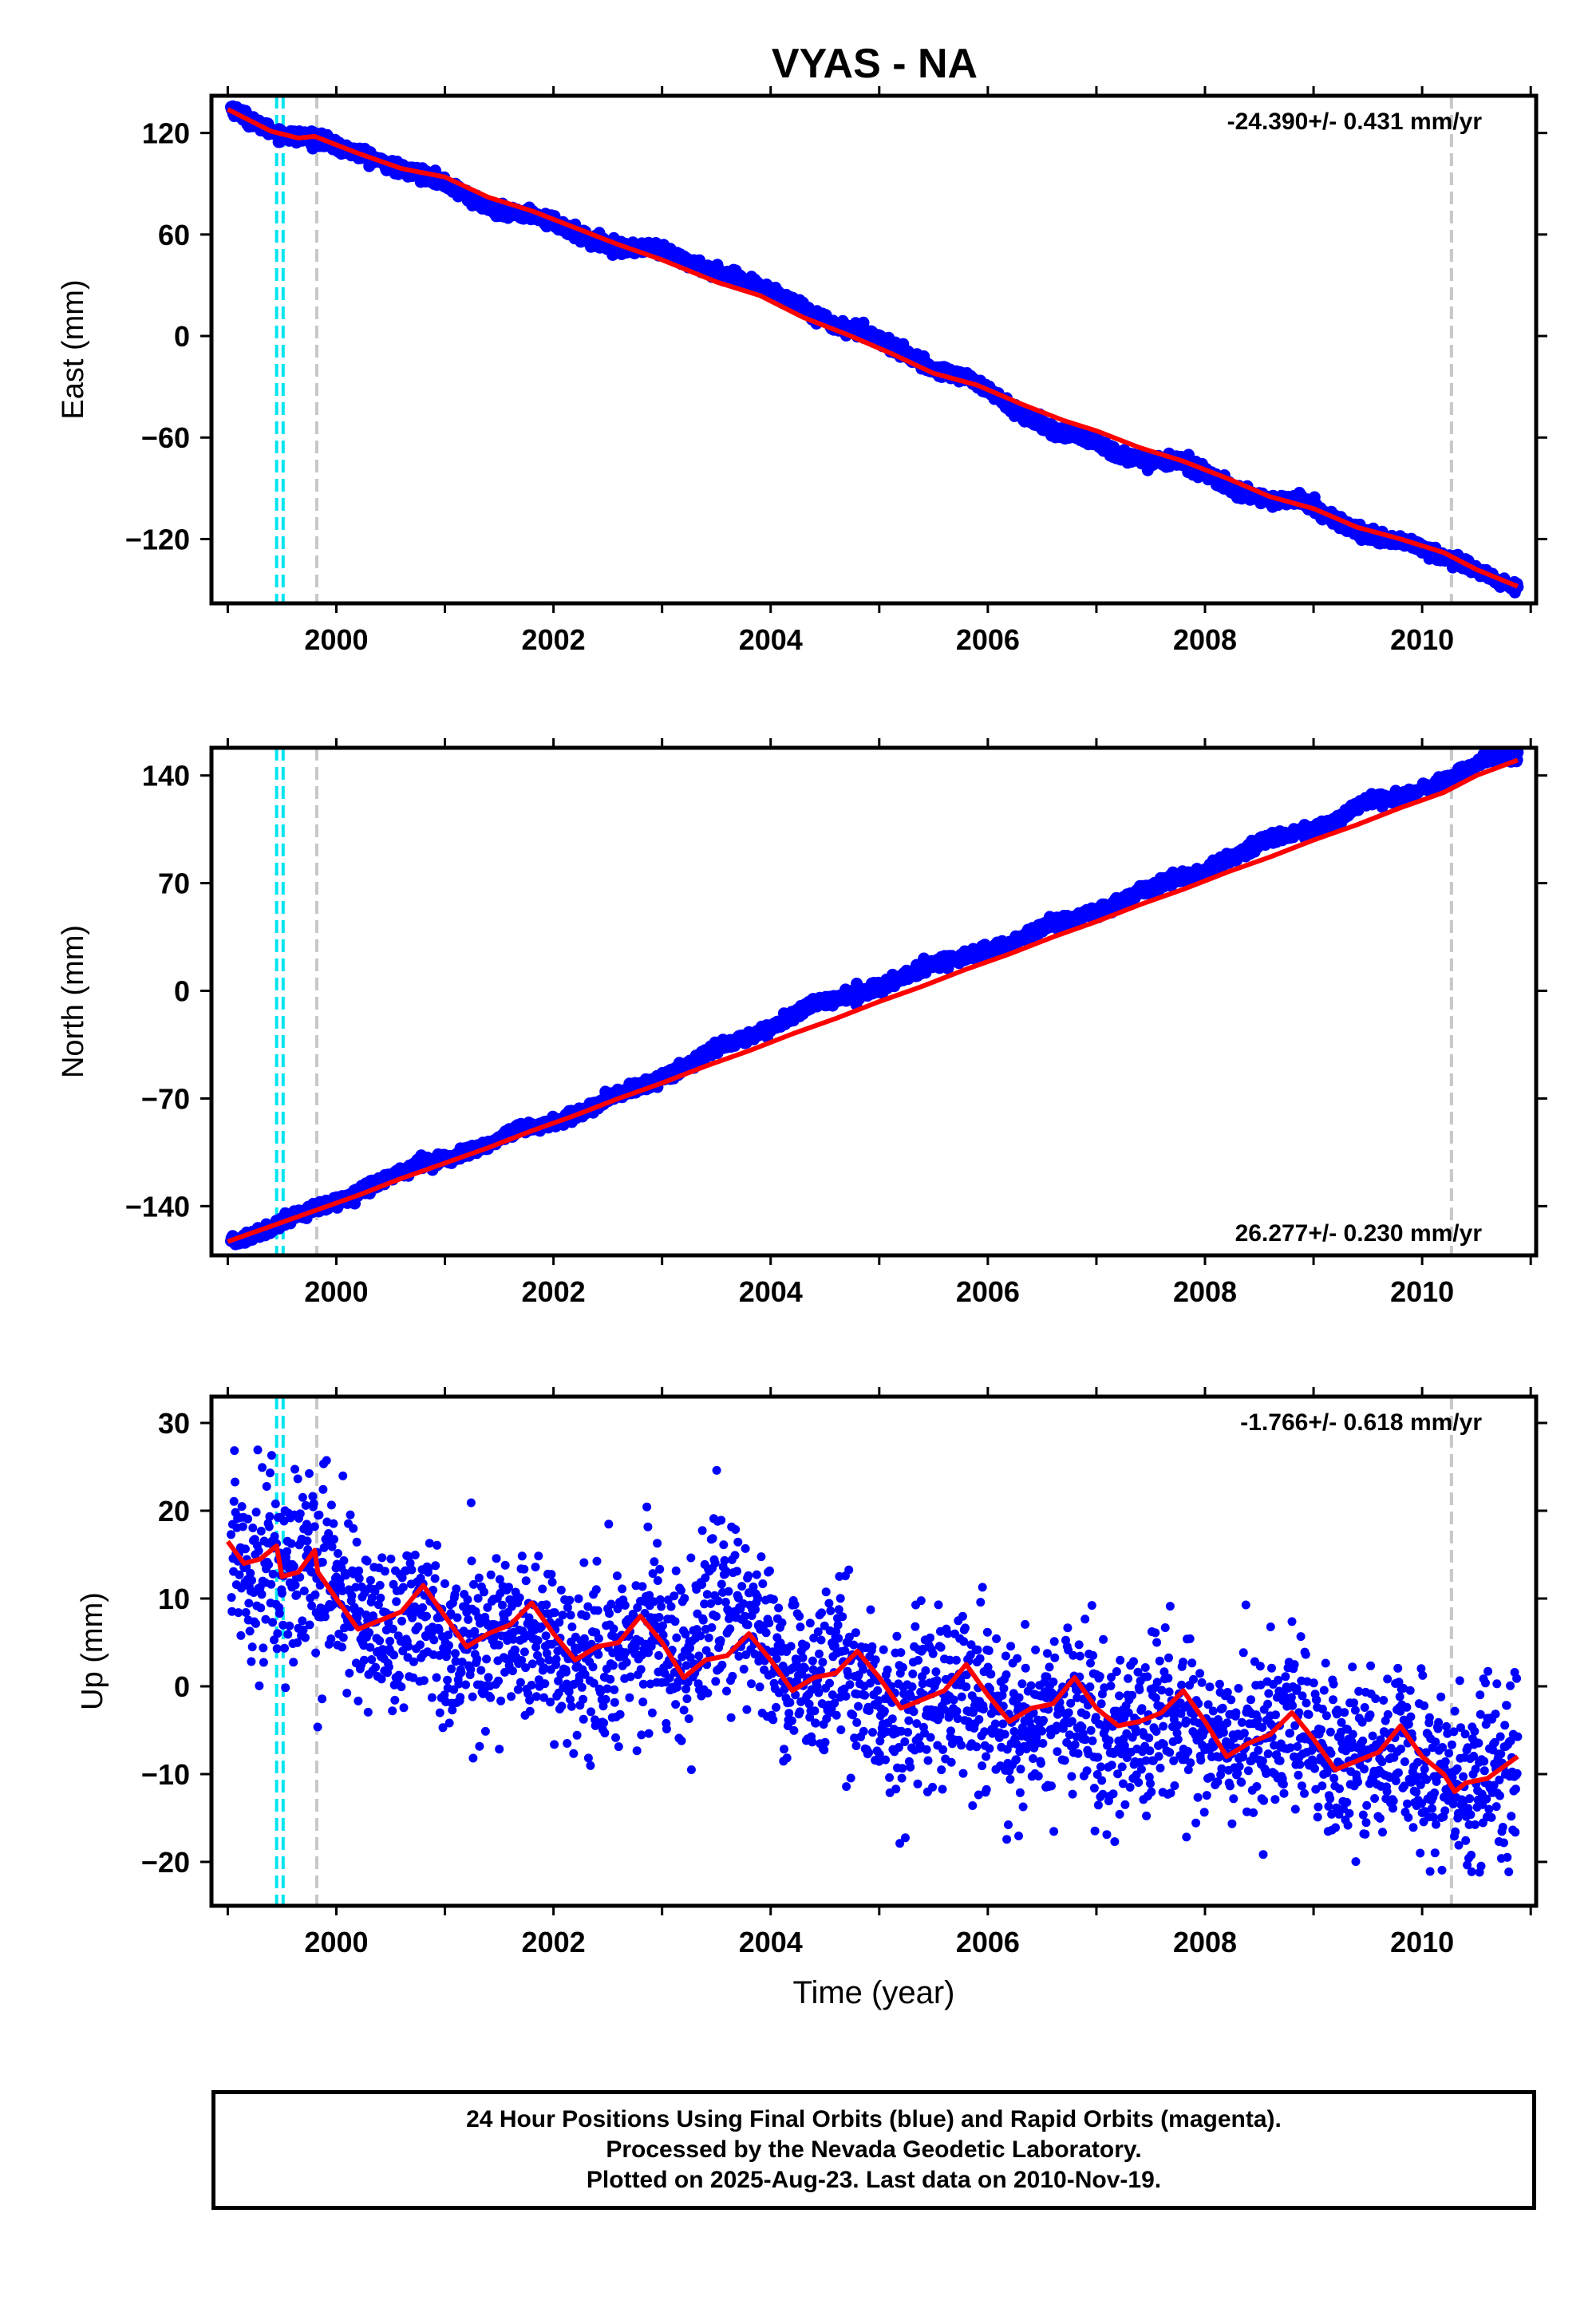  Describe the element at coordinates (174, 235) in the screenshot. I see `y-tick-label: 60` at that location.